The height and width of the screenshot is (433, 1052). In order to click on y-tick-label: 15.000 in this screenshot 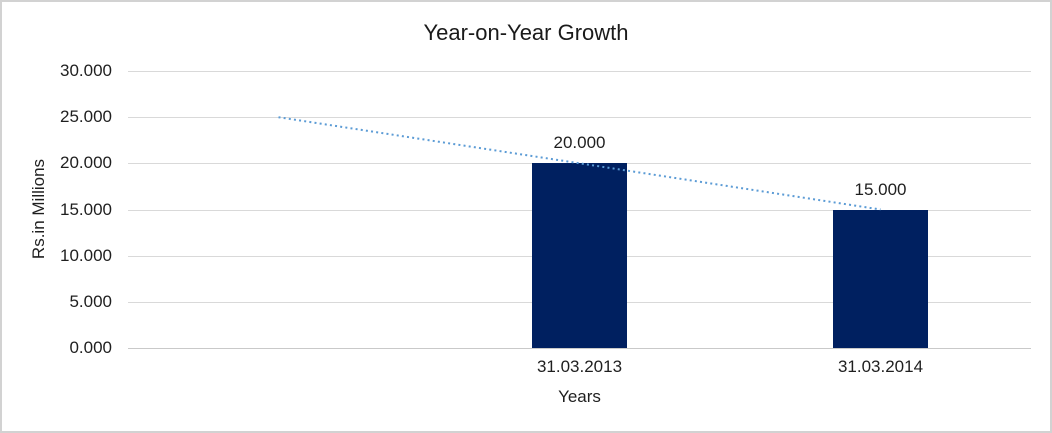, I will do `click(86, 209)`.